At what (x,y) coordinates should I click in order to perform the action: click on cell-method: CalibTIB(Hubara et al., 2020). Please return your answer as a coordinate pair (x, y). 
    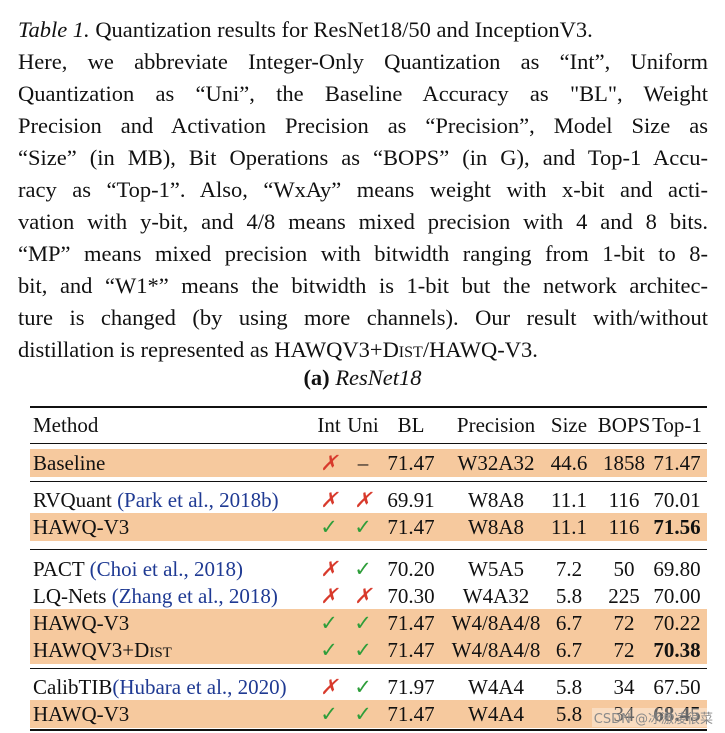
    Looking at the image, I should click on (160, 687).